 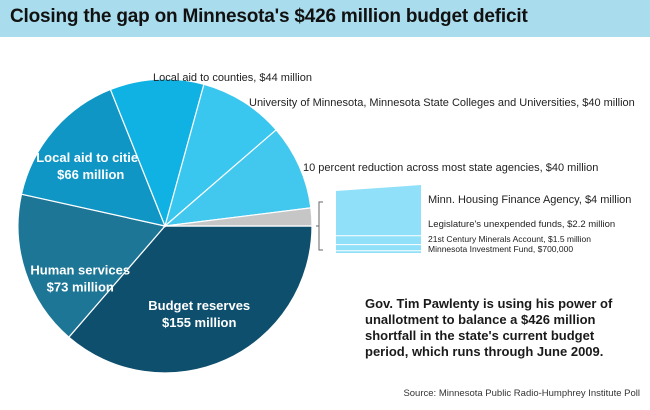 I want to click on slice-label-local-aid-to-counties-44-million: Local aid to counties, $44 million, so click(x=232, y=78).